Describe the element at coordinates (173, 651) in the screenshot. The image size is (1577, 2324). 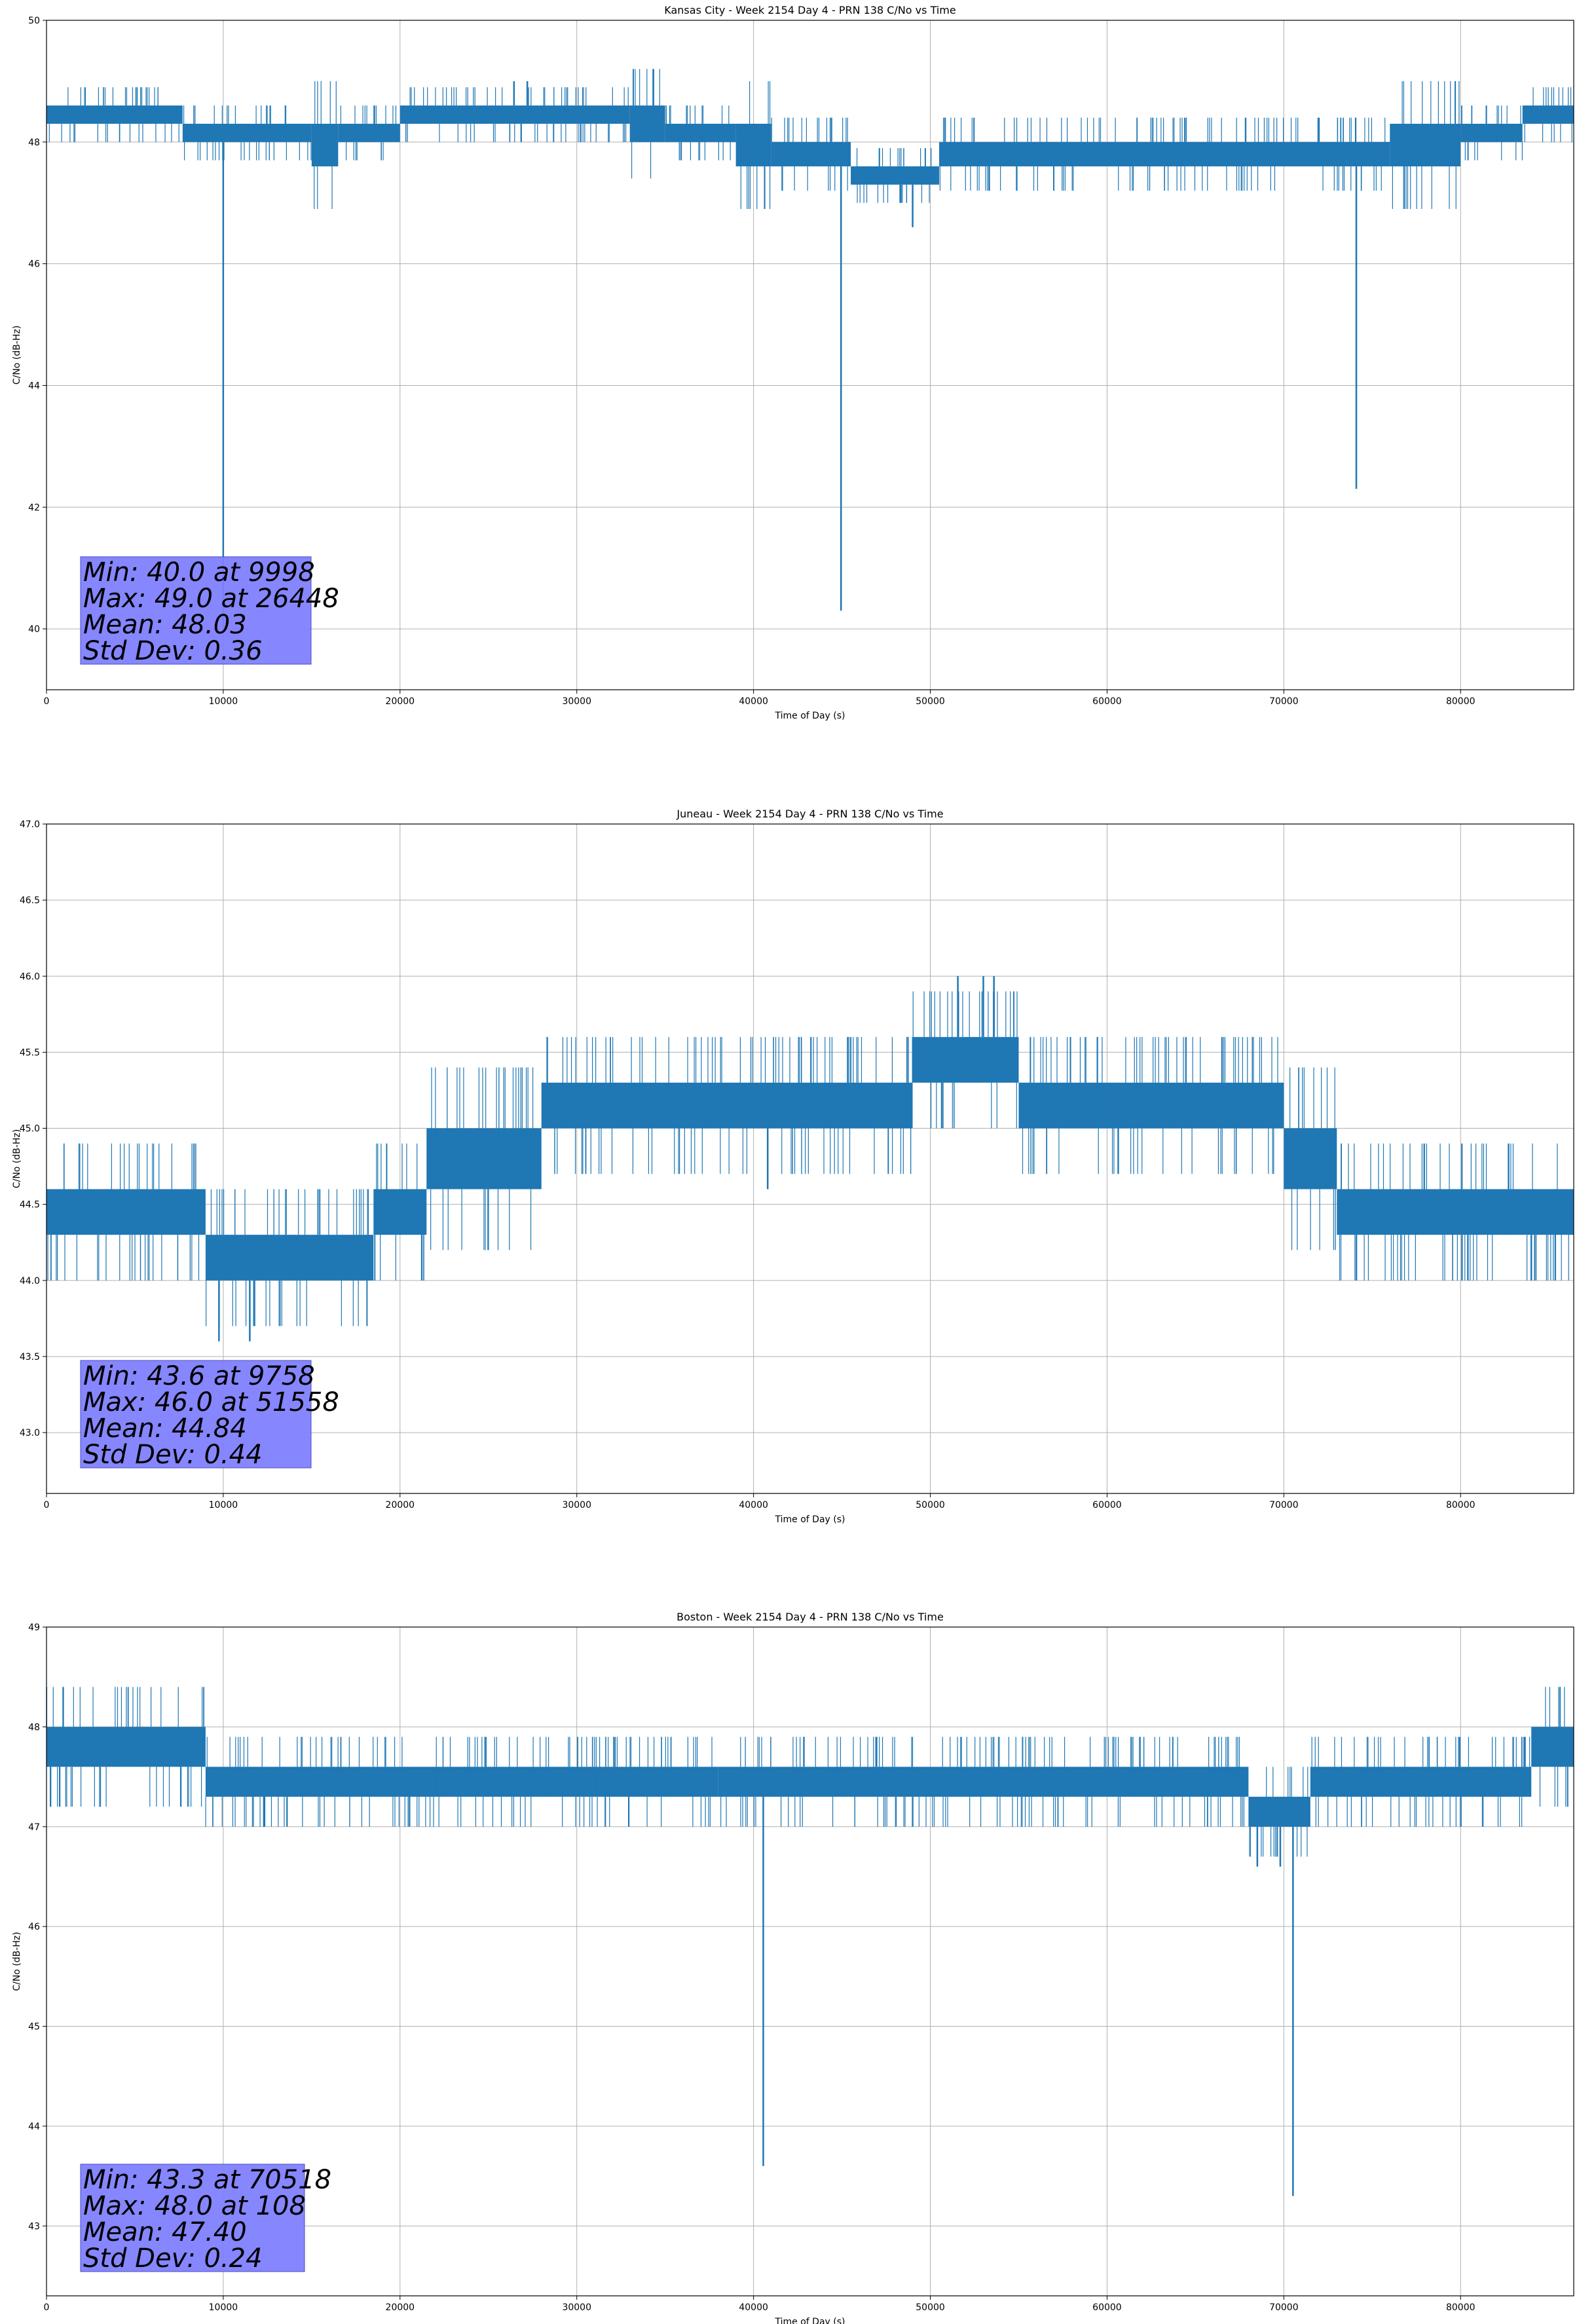
I see `stats-line: Std Dev: 0.36` at that location.